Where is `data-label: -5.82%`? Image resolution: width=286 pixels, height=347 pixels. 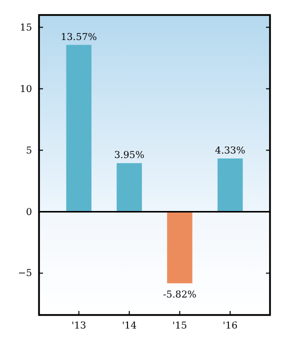
data-label: -5.82% is located at coordinates (179, 294).